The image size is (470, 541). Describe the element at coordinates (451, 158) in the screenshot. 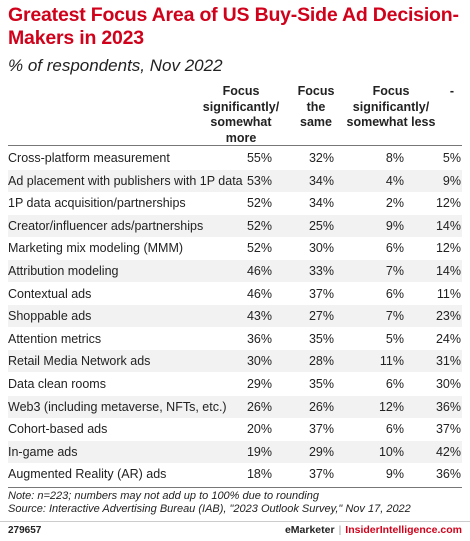

I see `table-cell: 5%` at that location.